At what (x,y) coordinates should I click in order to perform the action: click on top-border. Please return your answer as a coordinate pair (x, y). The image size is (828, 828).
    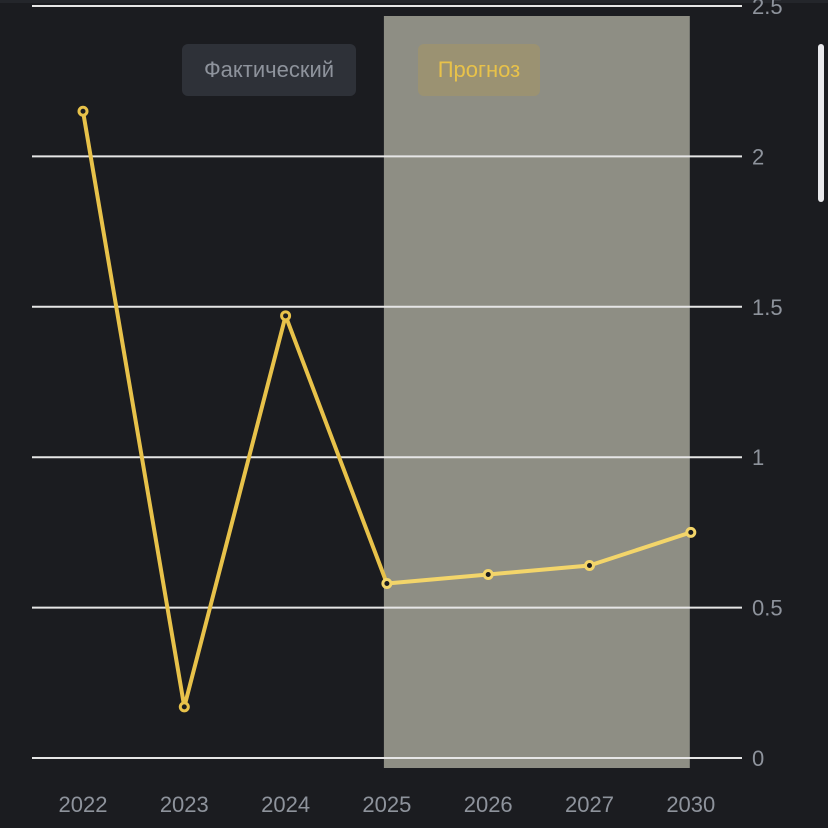
    Looking at the image, I should click on (414, 1).